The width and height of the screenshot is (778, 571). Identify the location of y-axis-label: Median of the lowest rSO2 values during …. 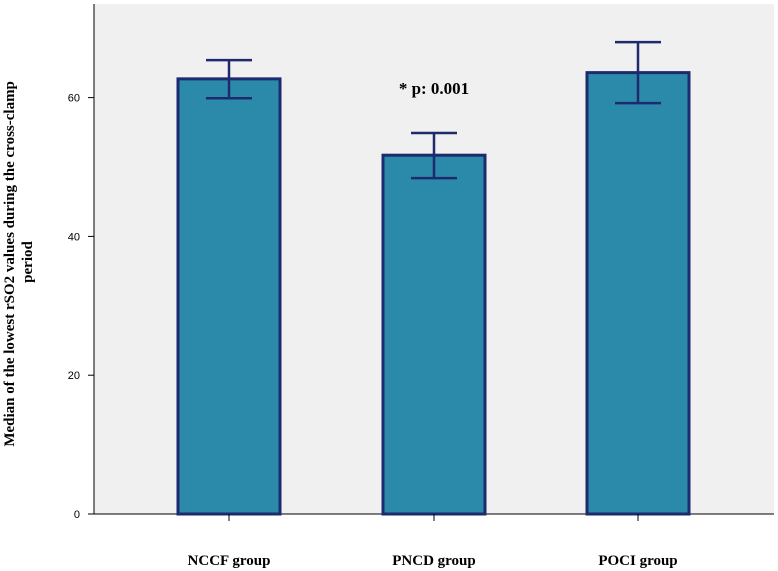
(19, 261).